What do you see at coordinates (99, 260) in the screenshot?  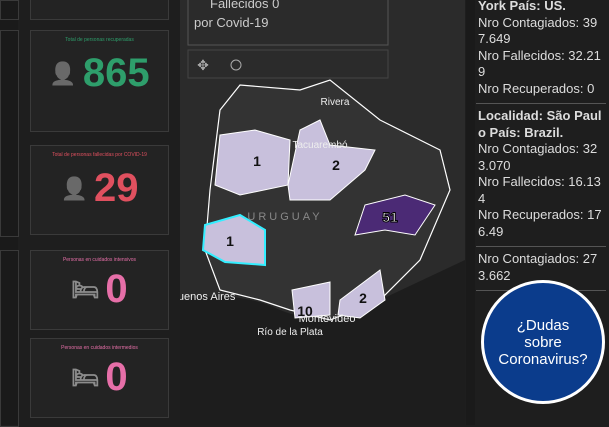 I see `card-label: Personas en cuidados intensivos` at bounding box center [99, 260].